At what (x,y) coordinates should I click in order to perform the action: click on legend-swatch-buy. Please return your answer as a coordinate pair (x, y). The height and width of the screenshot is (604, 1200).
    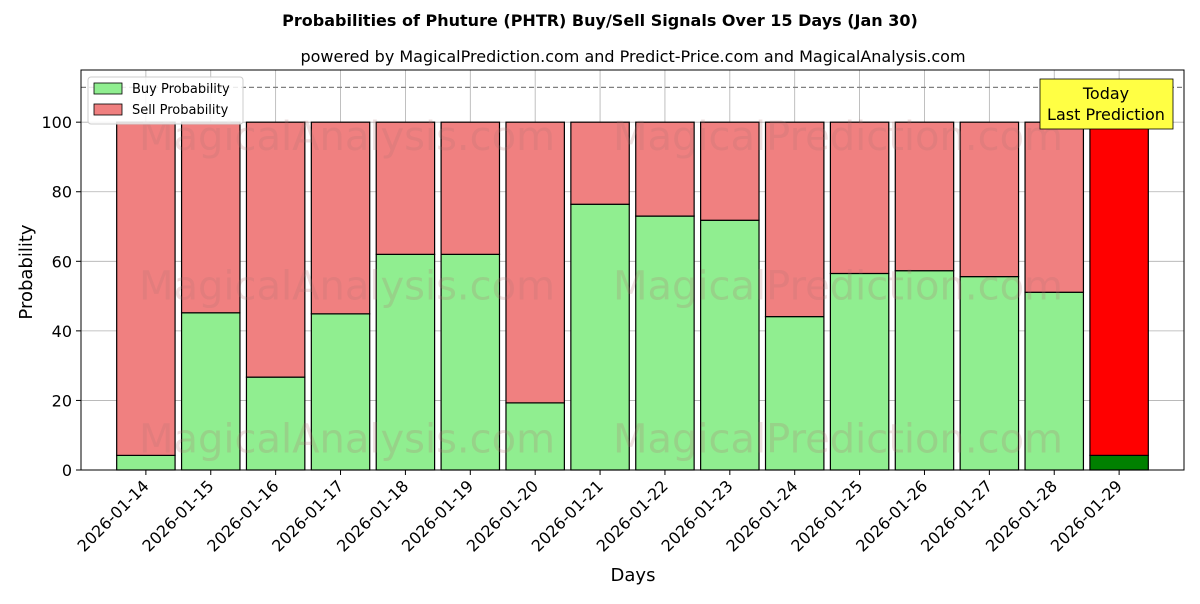
    Looking at the image, I should click on (108, 88).